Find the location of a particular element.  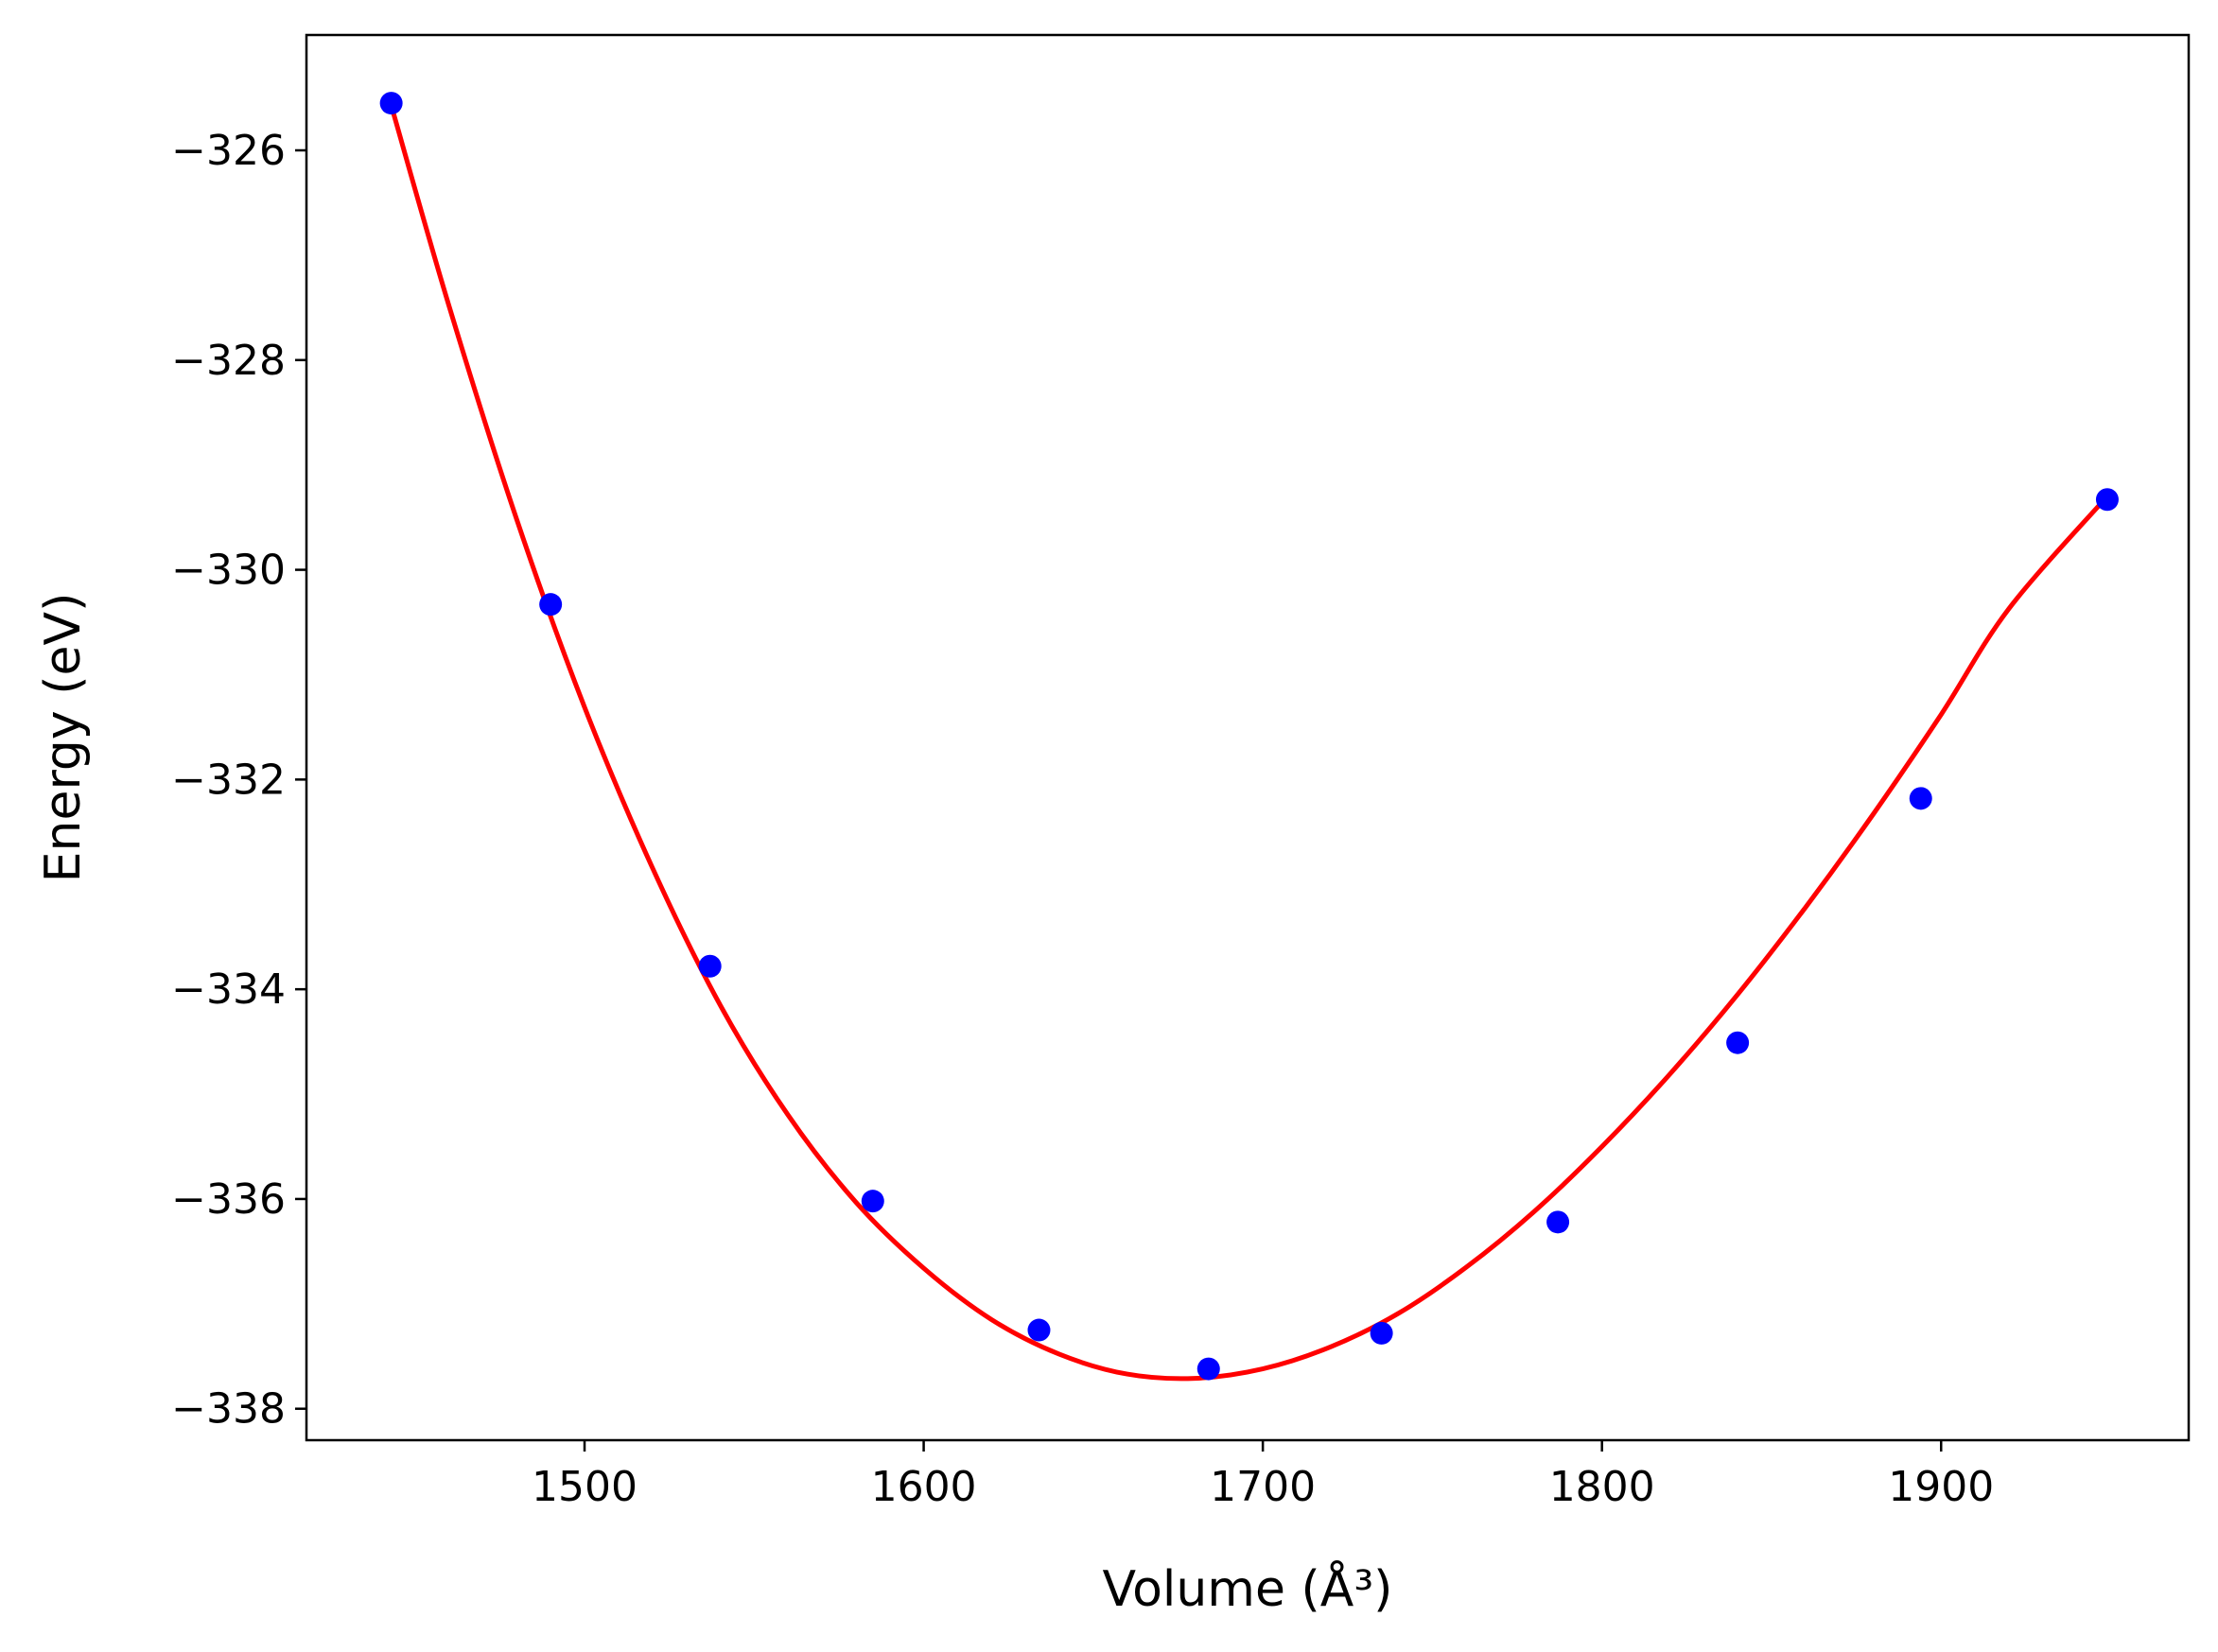

y-tick-label: −328 is located at coordinates (228, 361).